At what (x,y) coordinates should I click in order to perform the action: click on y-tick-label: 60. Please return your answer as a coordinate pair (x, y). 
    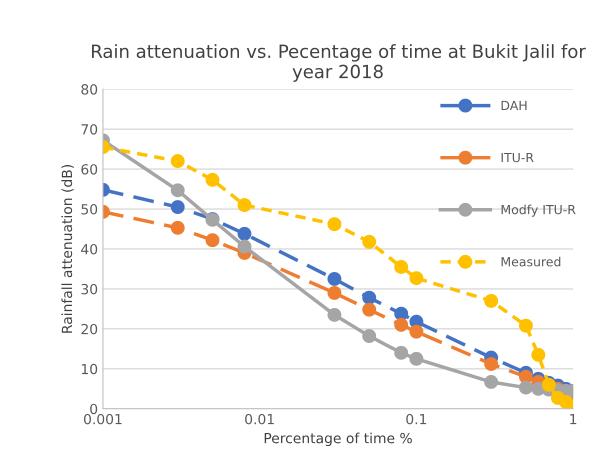
    Looking at the image, I should click on (89, 169).